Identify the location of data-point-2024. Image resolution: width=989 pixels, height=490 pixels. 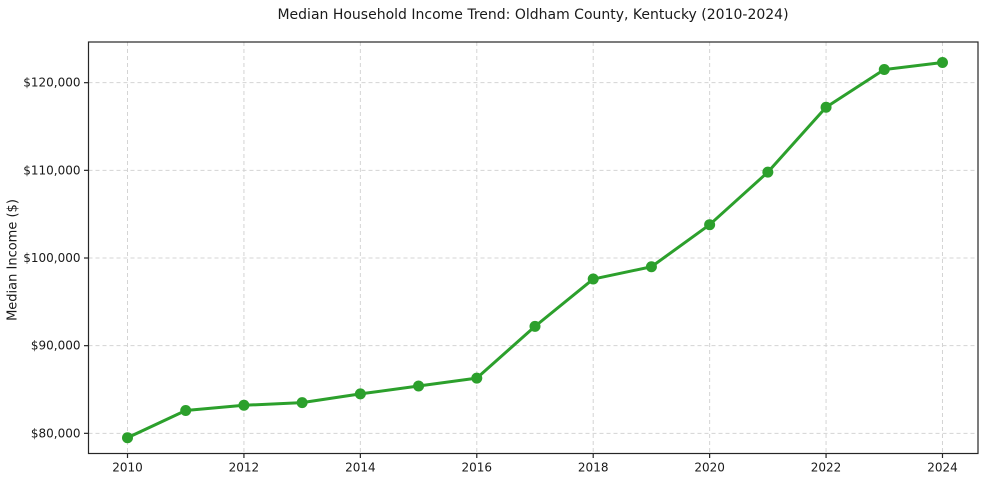
(942, 63).